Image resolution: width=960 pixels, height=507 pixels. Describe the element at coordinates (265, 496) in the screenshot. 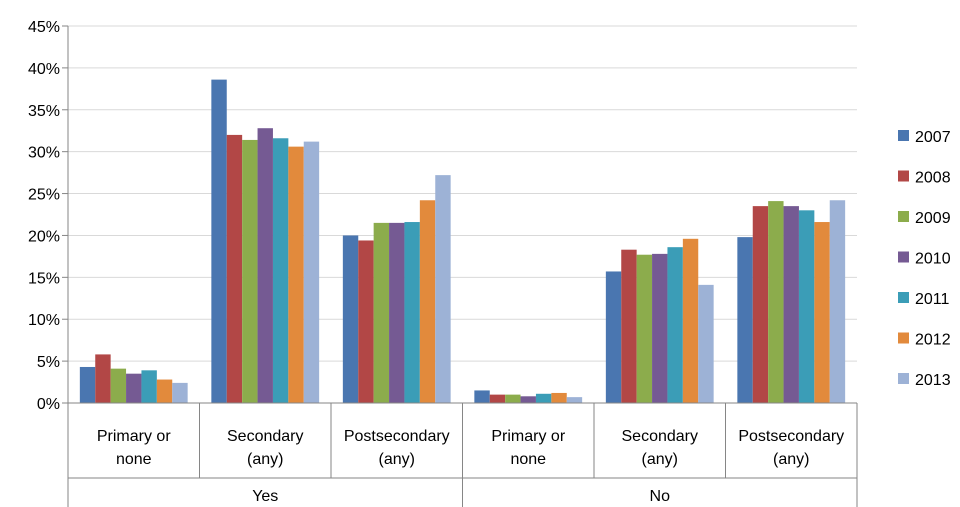

I see `group-label: Yes` at that location.